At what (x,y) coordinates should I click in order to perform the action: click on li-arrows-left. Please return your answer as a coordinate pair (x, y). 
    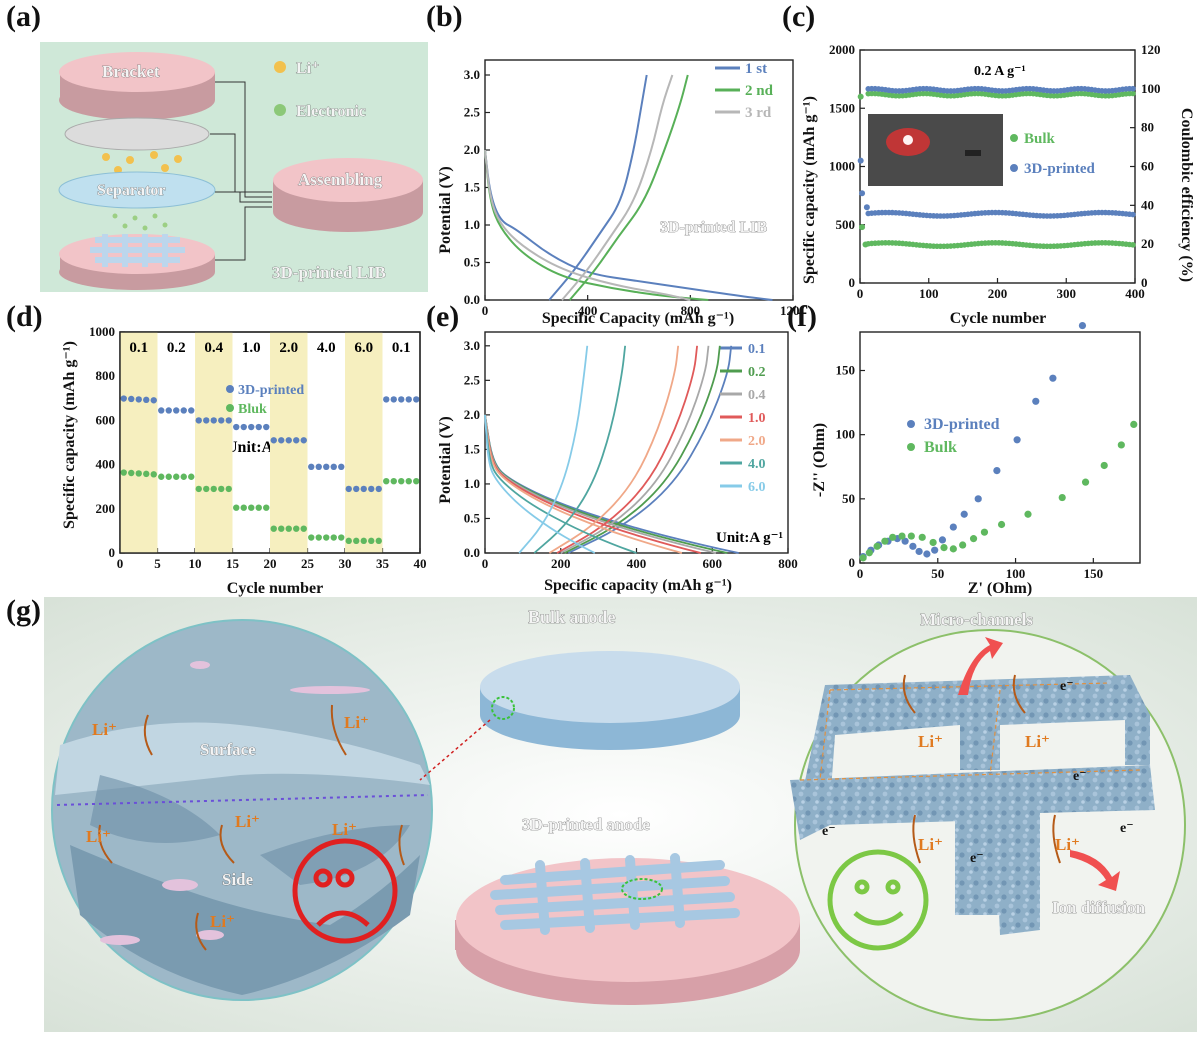
    Looking at the image, I should click on (251, 827).